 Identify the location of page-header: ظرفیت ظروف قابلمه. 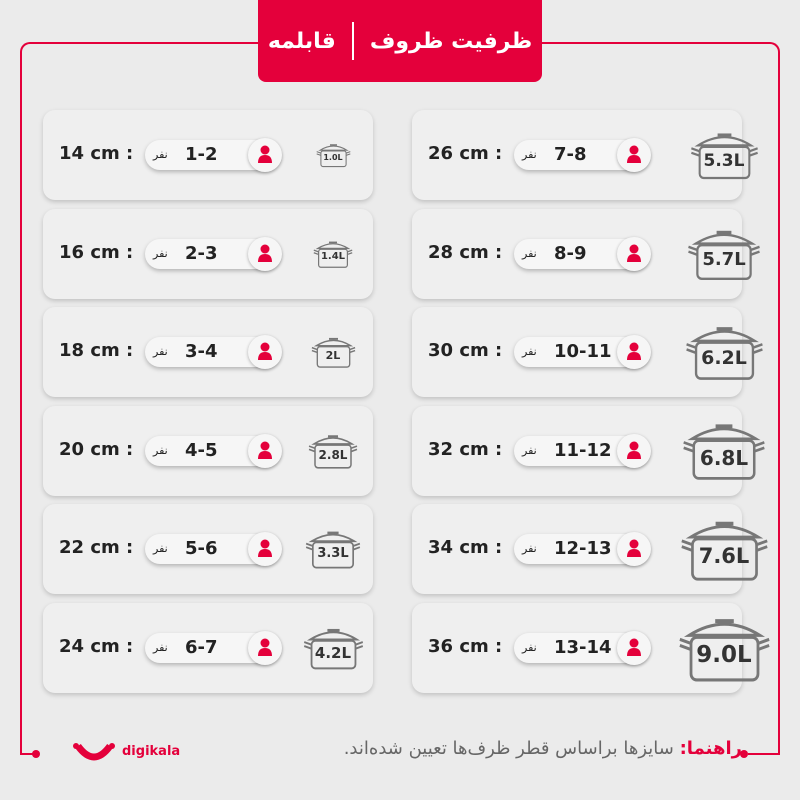
(400, 41).